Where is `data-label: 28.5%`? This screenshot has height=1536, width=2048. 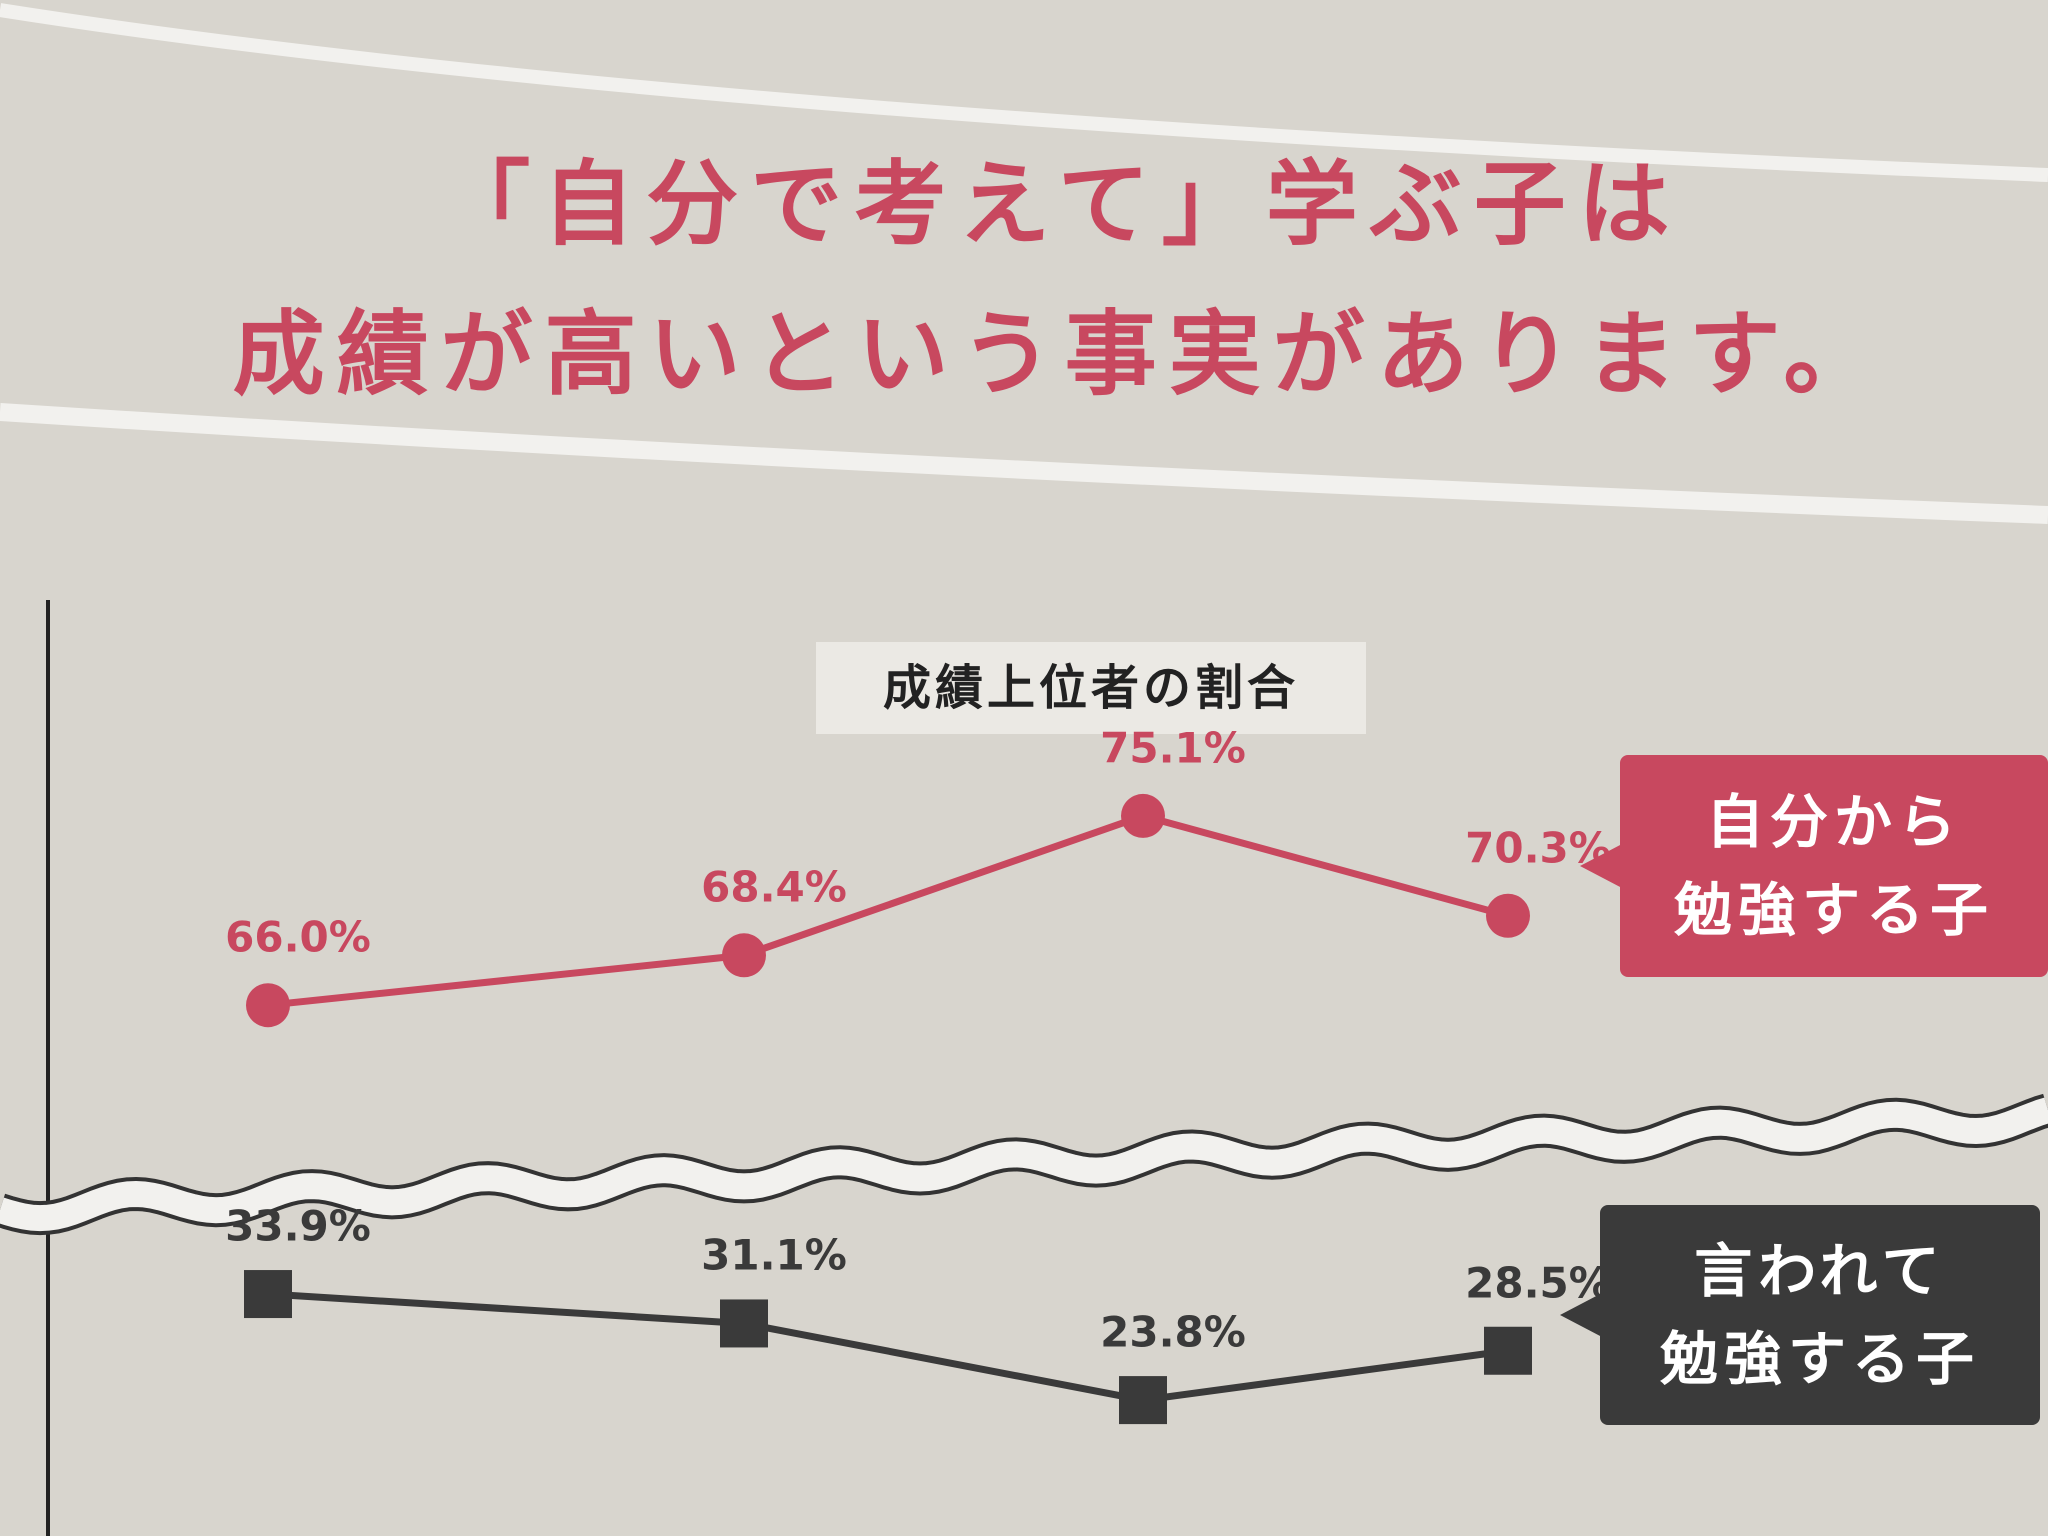 data-label: 28.5% is located at coordinates (1538, 1283).